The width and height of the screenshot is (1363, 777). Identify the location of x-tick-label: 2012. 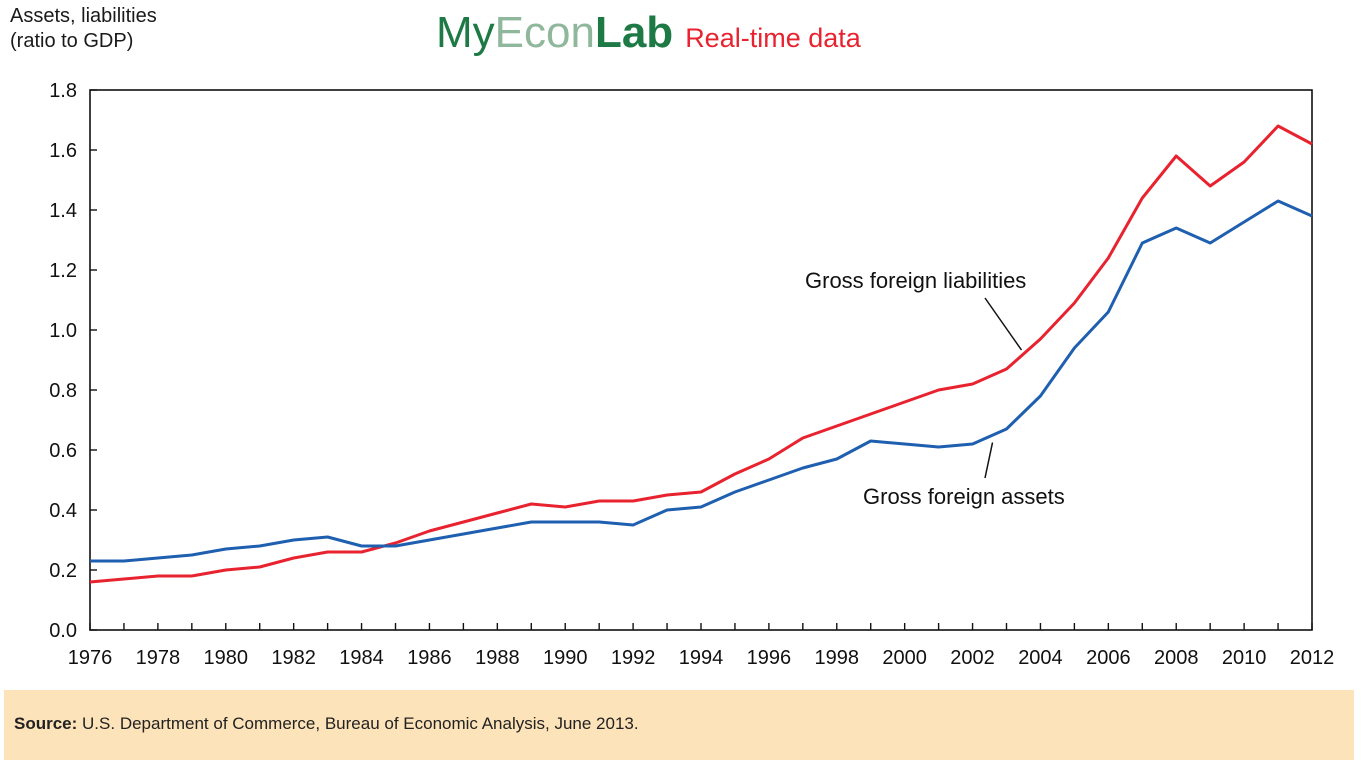
(1312, 658).